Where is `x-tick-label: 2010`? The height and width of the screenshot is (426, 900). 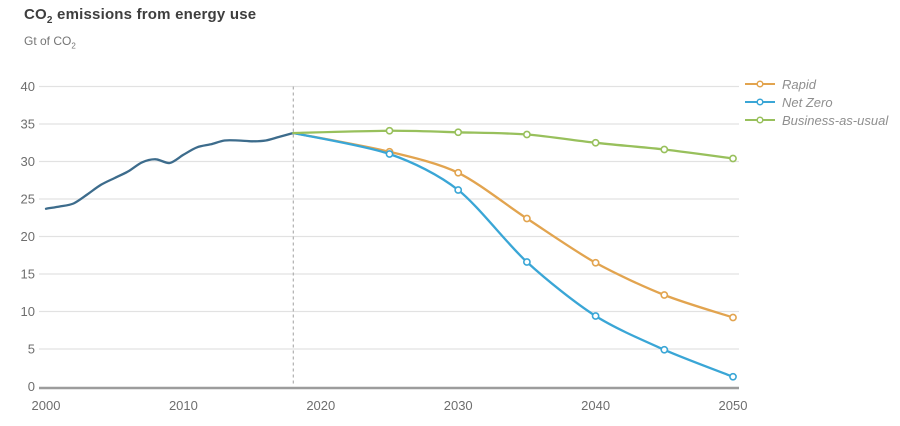 x-tick-label: 2010 is located at coordinates (183, 405).